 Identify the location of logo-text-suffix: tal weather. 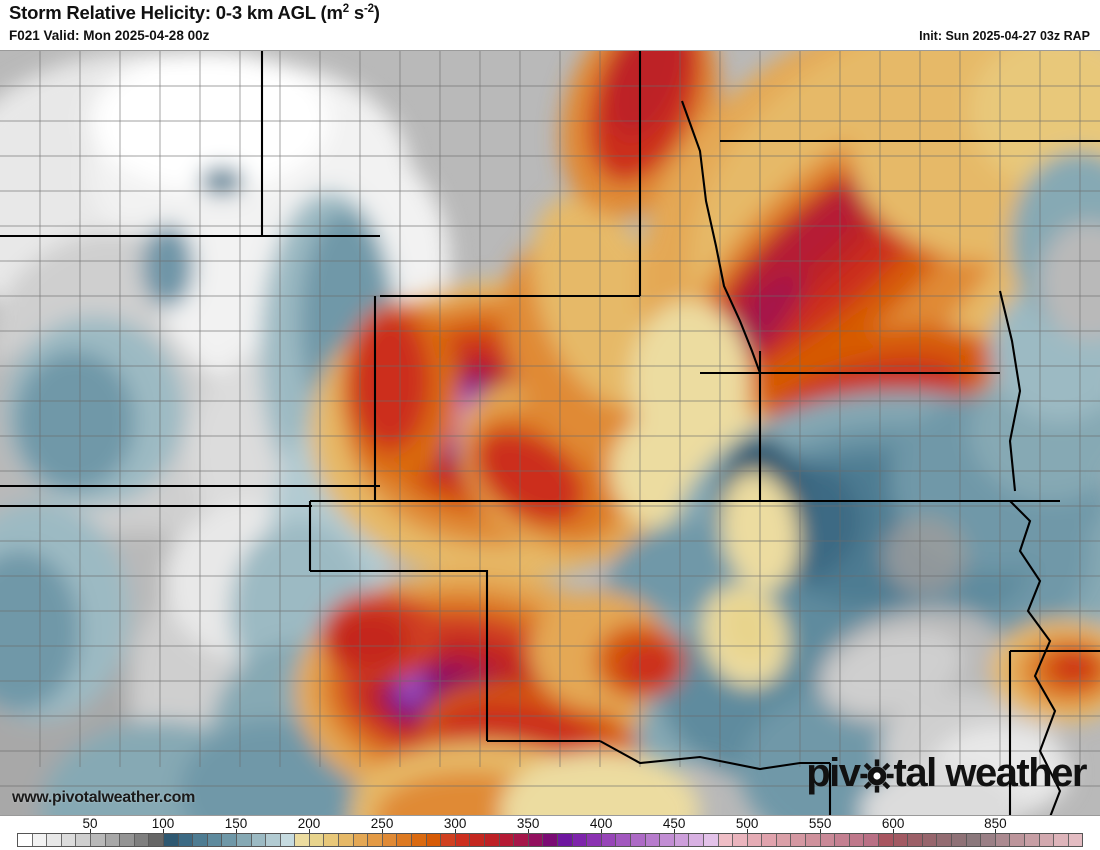
(990, 773).